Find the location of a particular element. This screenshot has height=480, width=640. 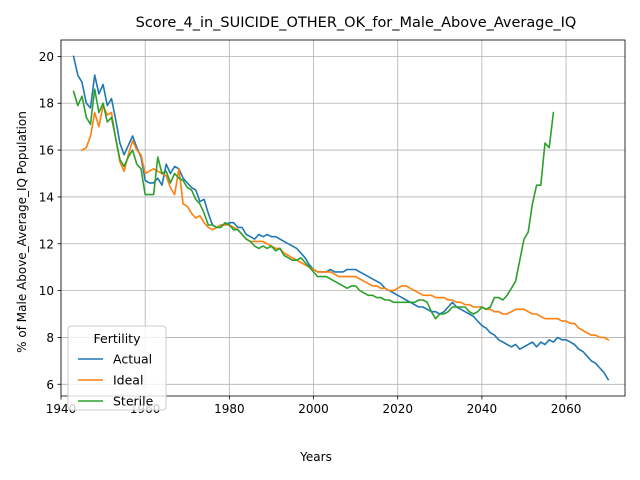

legend-title: Fertility is located at coordinates (118, 338).